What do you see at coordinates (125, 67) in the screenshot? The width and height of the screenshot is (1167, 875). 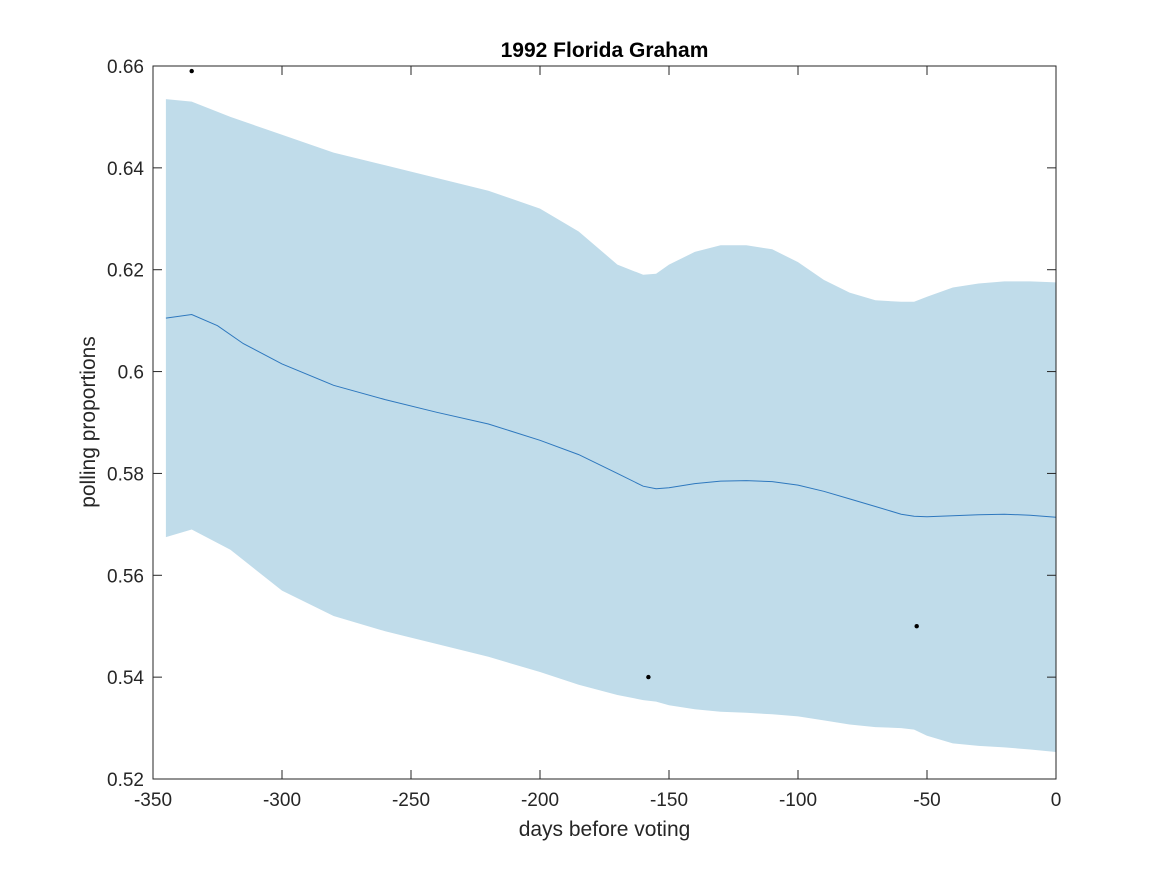 I see `y-tick-label: 0.66` at bounding box center [125, 67].